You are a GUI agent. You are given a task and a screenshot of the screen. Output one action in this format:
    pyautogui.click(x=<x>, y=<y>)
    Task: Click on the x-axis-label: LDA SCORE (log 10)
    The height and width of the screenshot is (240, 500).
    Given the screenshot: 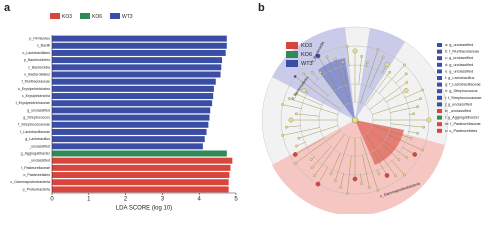 What is the action you would take?
    pyautogui.click(x=144, y=209)
    